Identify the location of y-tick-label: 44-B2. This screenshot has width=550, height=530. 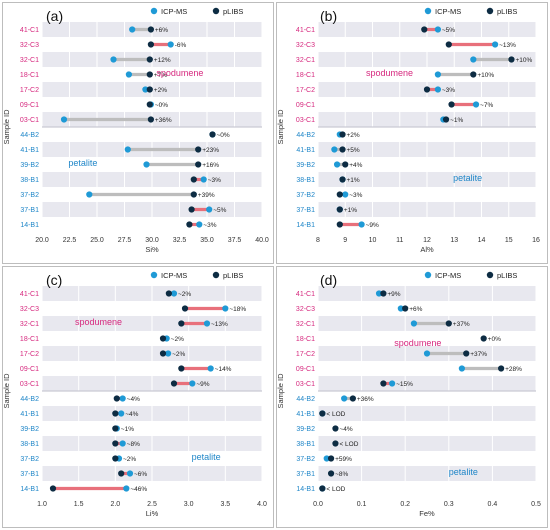
(29, 399).